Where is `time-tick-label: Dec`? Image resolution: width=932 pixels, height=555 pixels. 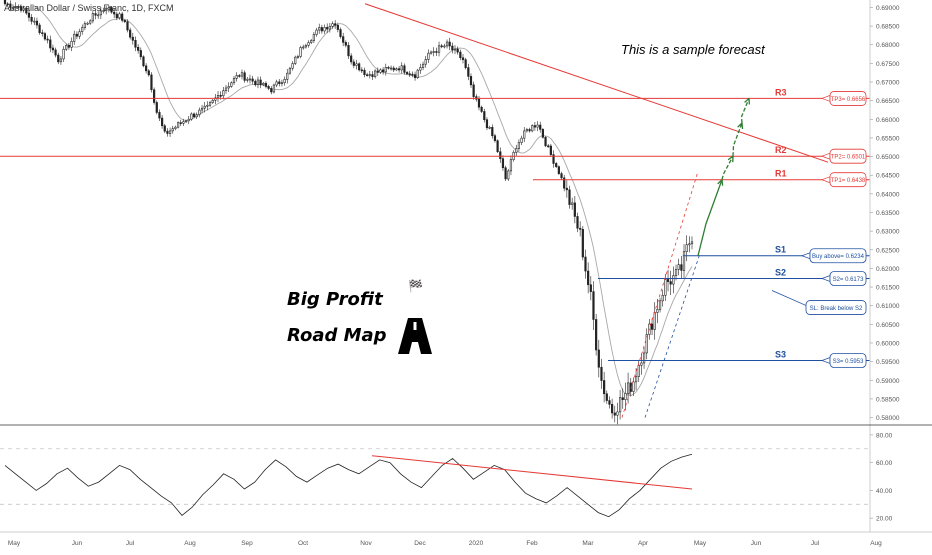 time-tick-label: Dec is located at coordinates (420, 543).